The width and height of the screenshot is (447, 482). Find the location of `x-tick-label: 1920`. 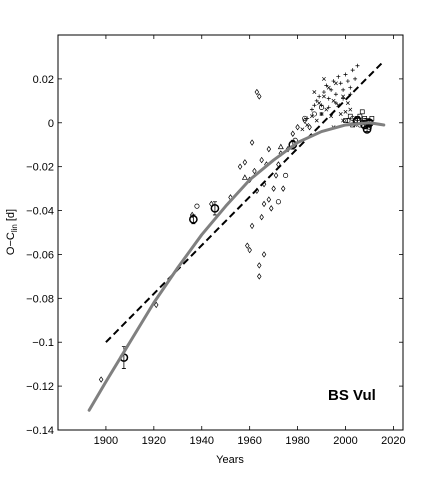

x-tick-label: 1920 is located at coordinates (154, 441).